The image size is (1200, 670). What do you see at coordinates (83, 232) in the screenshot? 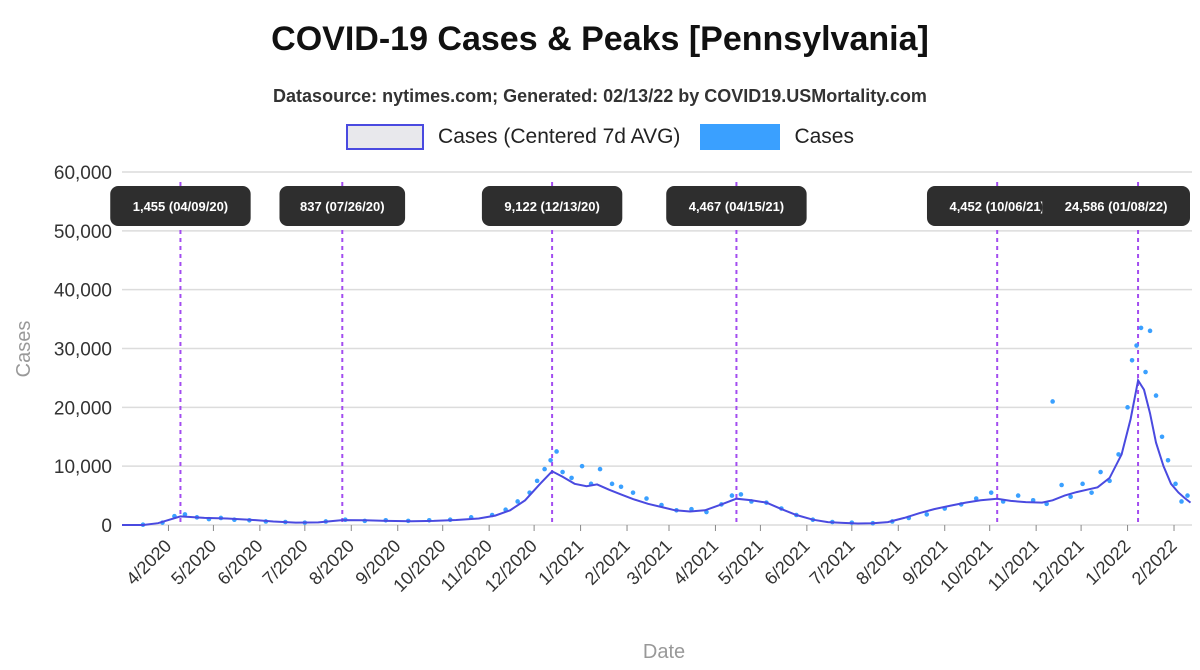
I see `y-tick-label: 50,000` at bounding box center [83, 232].